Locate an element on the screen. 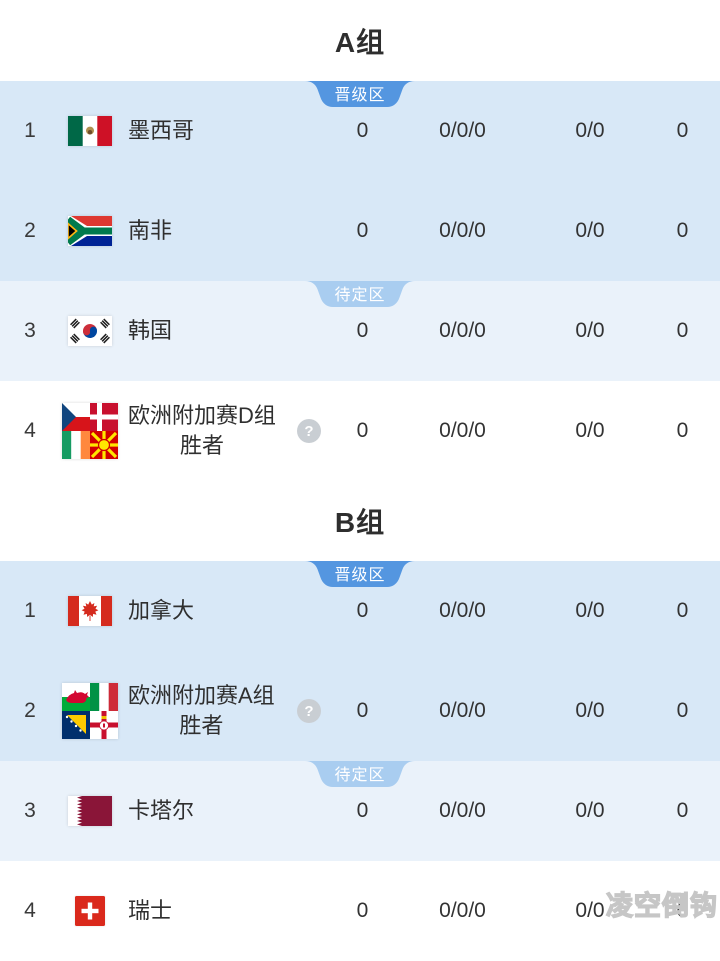 The height and width of the screenshot is (961, 720). canada-flag-icon is located at coordinates (90, 611).